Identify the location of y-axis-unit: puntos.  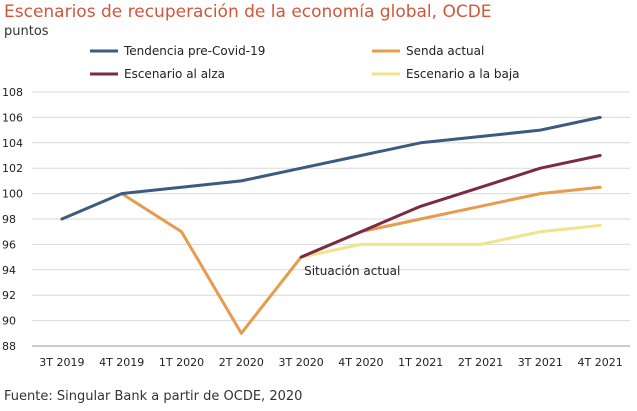
(26, 31).